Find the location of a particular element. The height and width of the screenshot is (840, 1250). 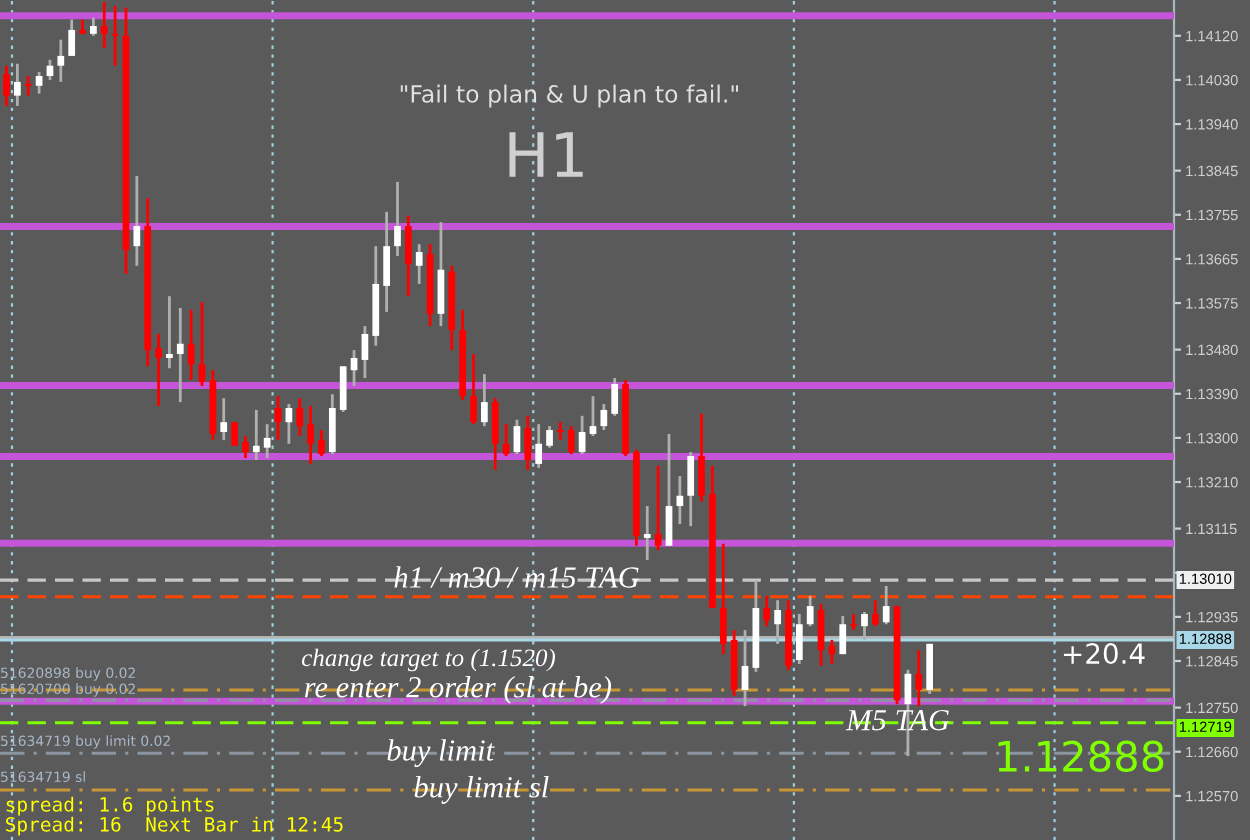

ref-line-label: buy limit is located at coordinates (441, 753).